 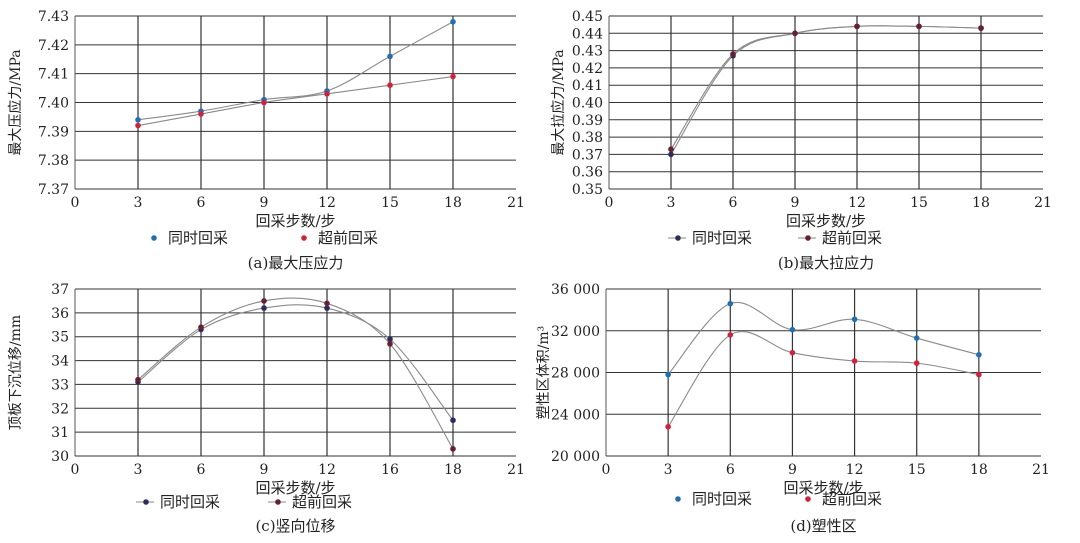 What do you see at coordinates (295, 526) in the screenshot?
I see `panel-caption: (c)竖向位移` at bounding box center [295, 526].